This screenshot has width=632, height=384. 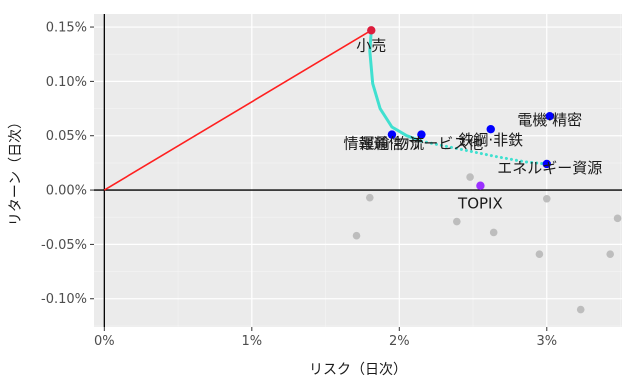 What do you see at coordinates (16, 170) in the screenshot?
I see `y-axis-title: リターン（日次）` at bounding box center [16, 170].